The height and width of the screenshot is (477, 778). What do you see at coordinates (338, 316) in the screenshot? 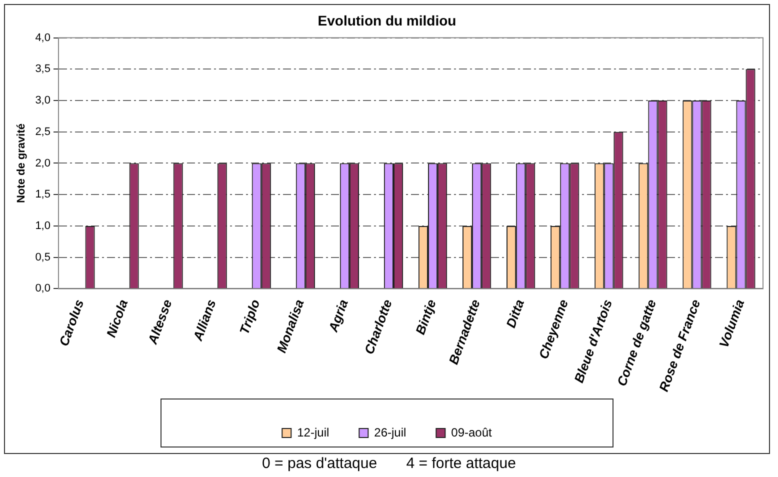
I see `x-tick-label: Agria` at bounding box center [338, 316].